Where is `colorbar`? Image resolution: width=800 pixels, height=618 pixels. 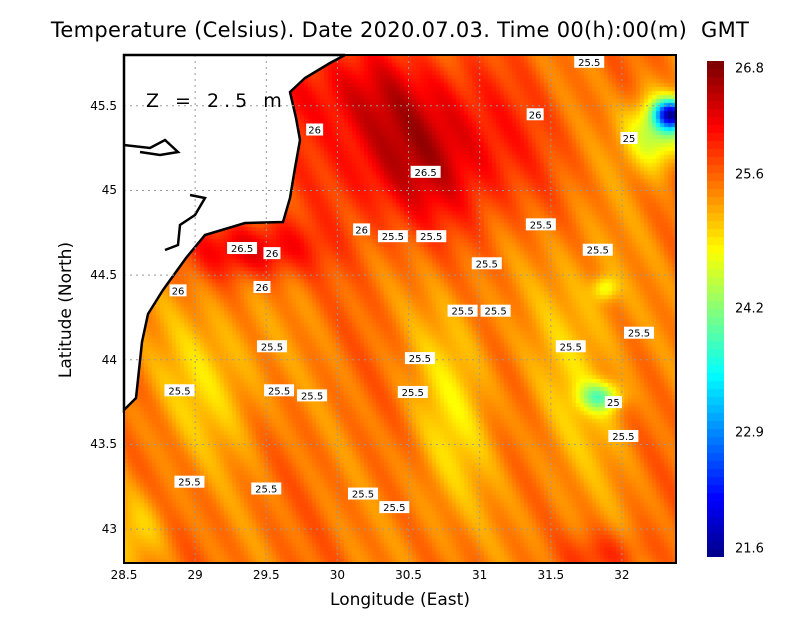 colorbar is located at coordinates (715, 309).